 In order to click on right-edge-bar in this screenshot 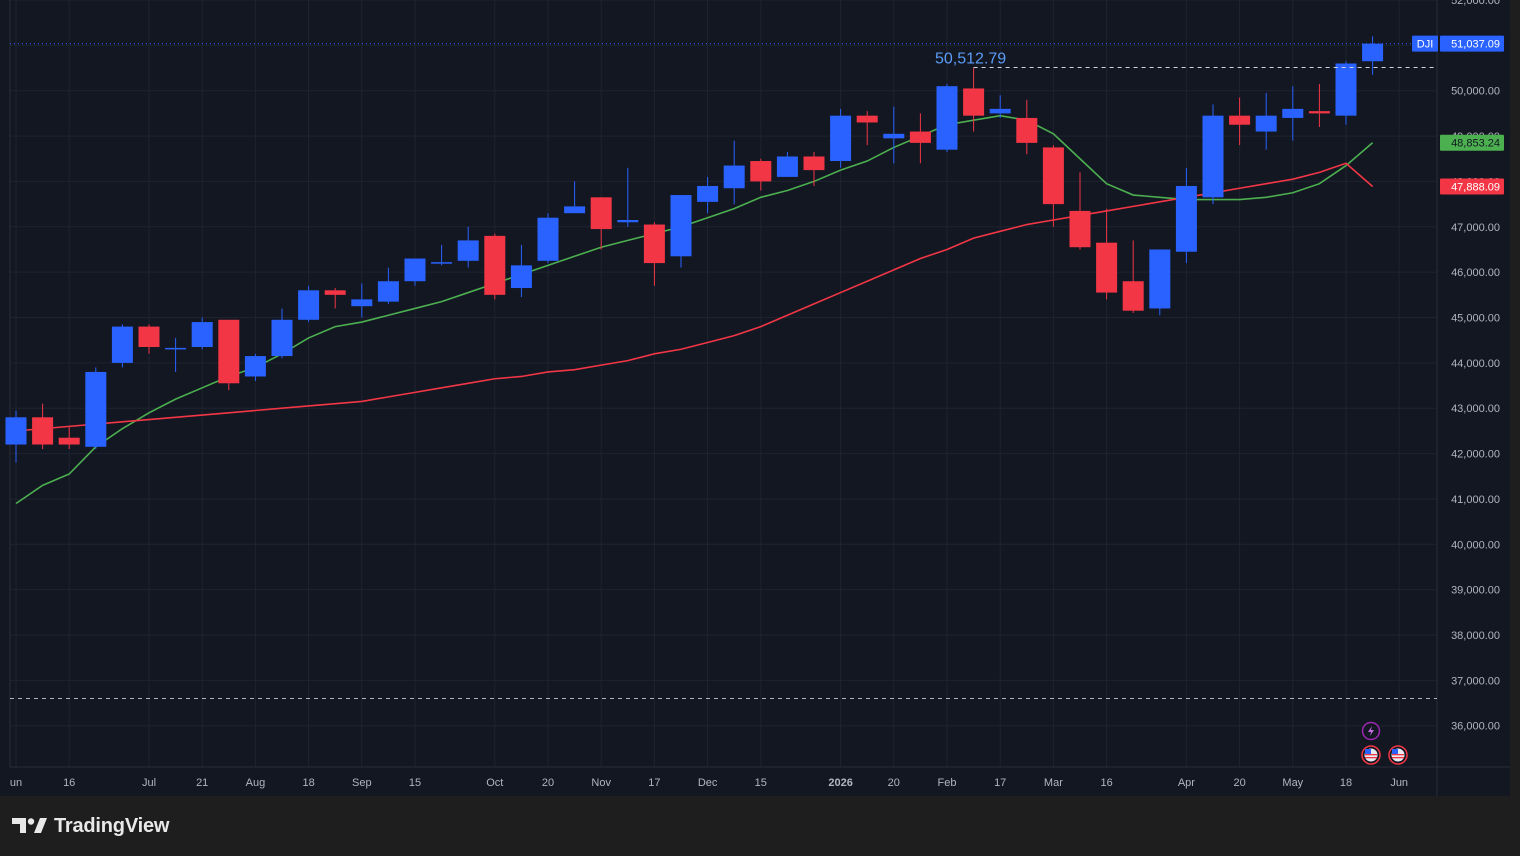, I will do `click(1515, 398)`.